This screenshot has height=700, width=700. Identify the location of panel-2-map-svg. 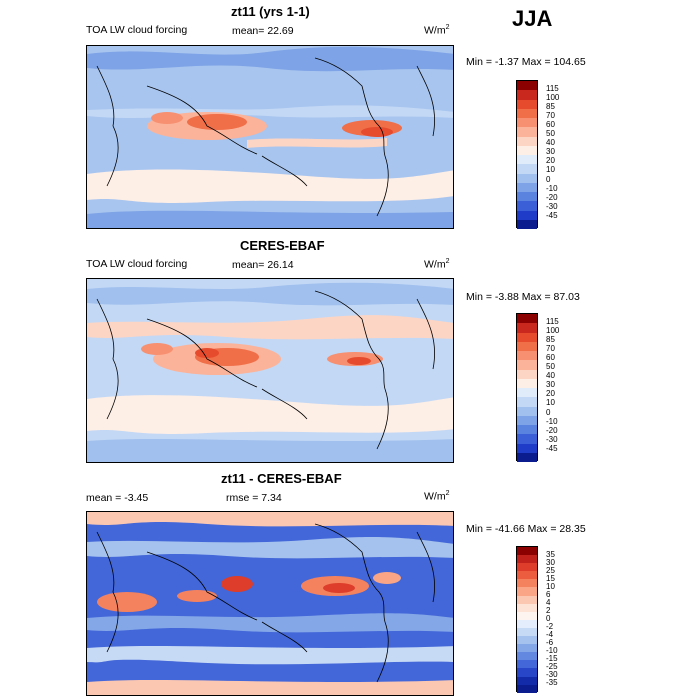
(270, 370).